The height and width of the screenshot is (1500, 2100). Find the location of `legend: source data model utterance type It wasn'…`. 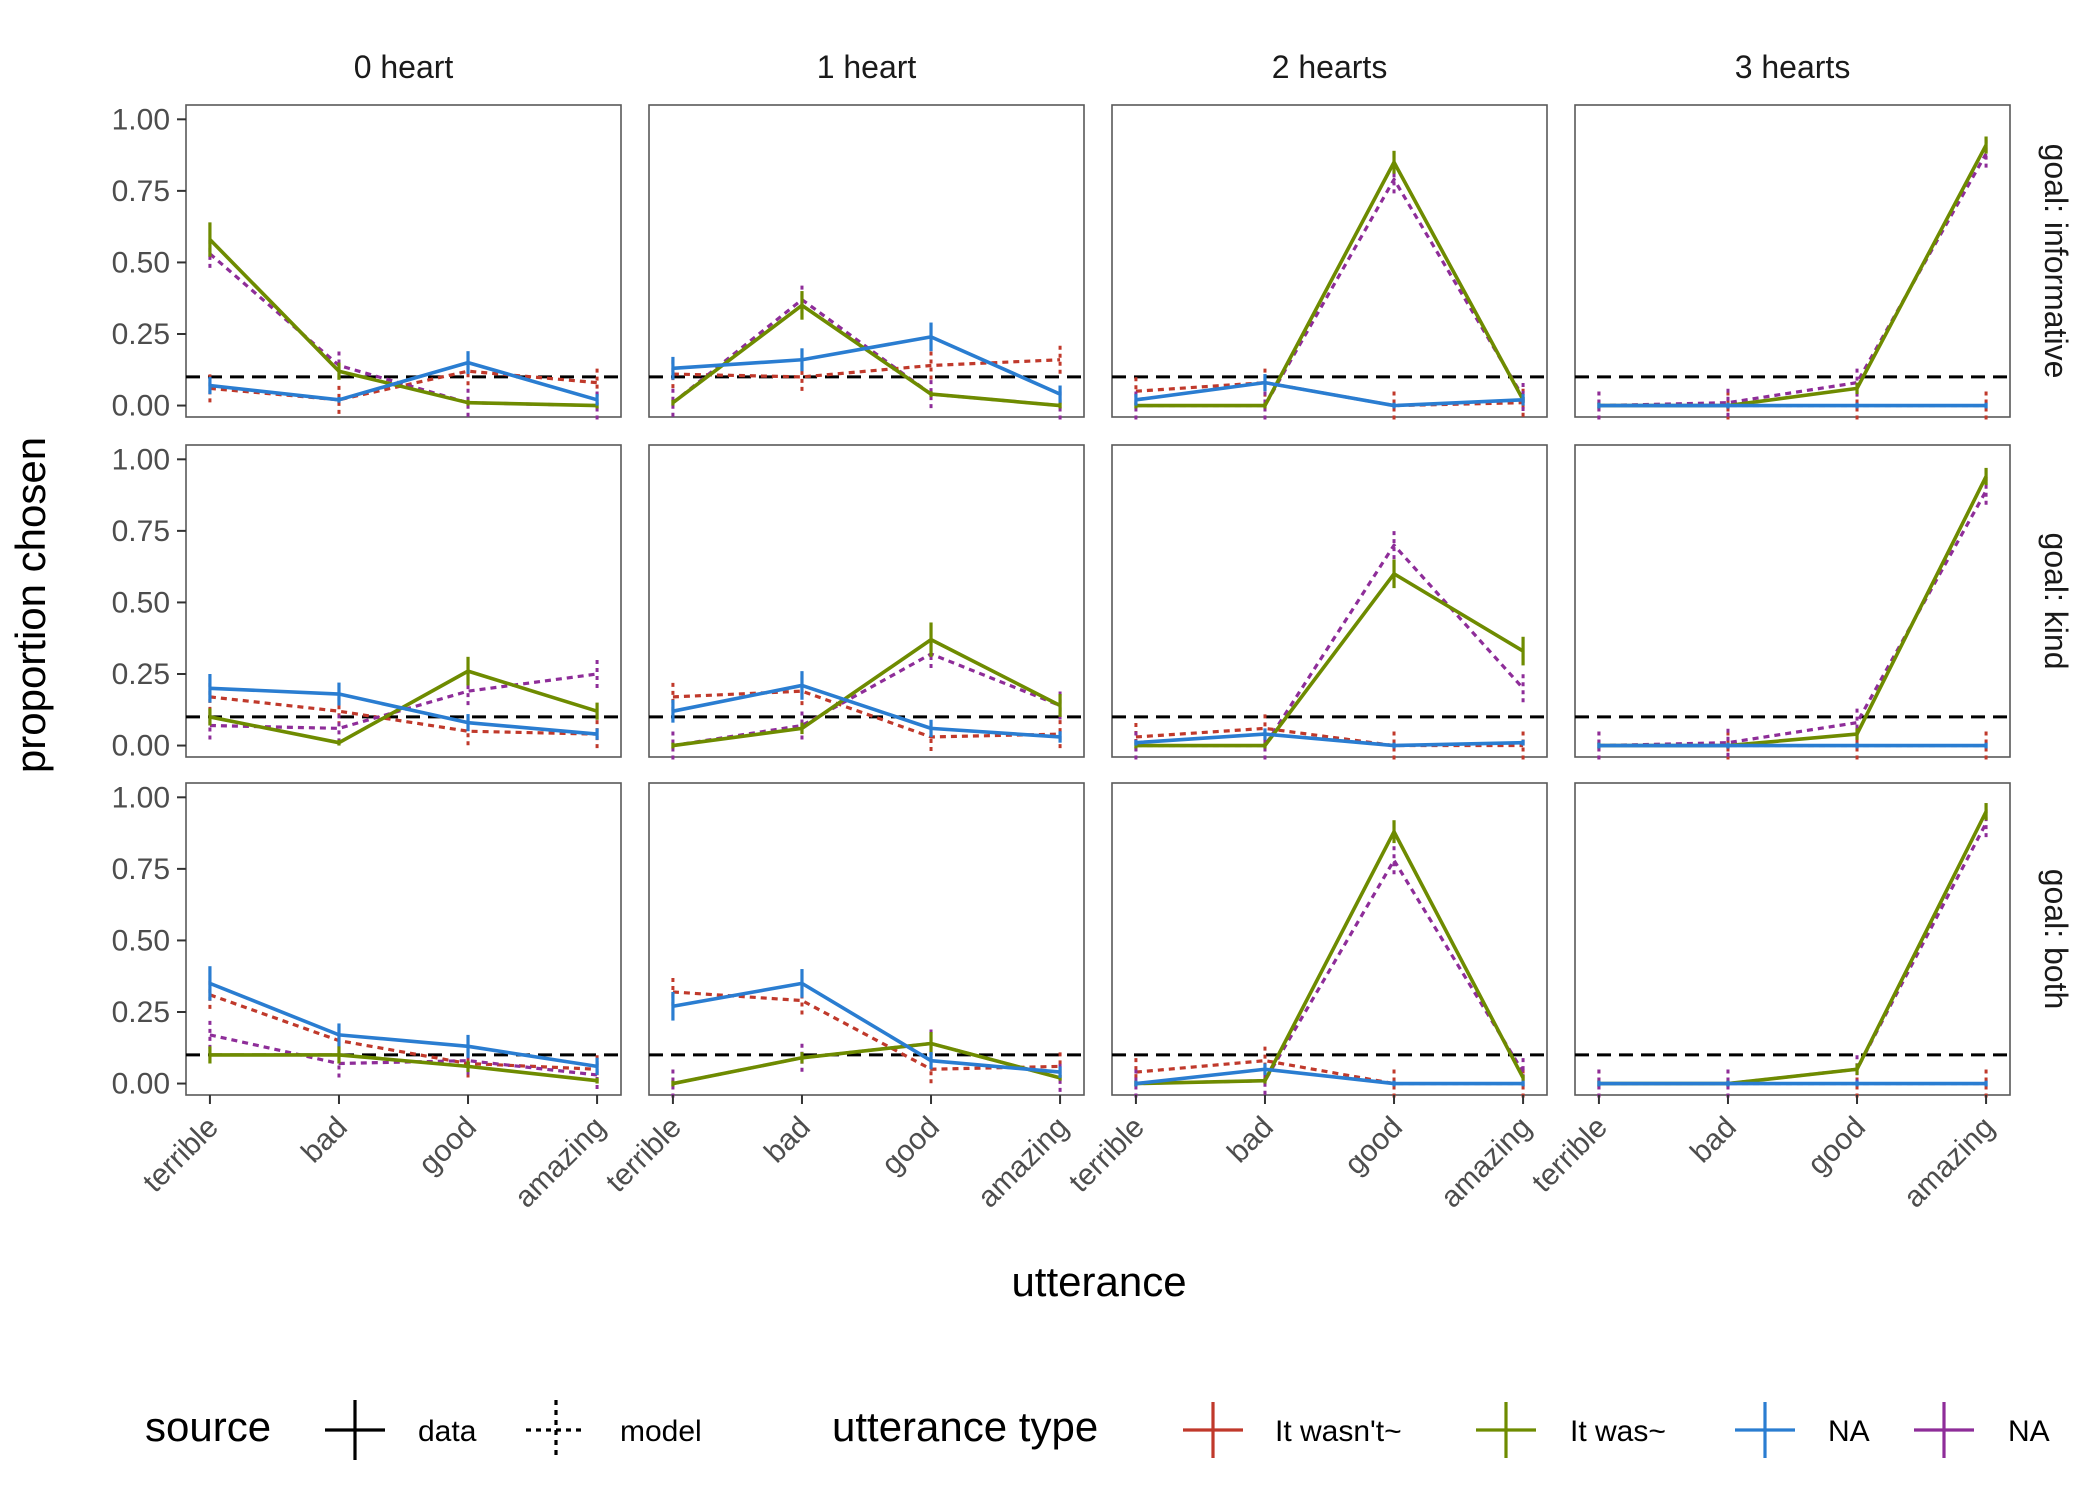

legend: source data model utterance type It wasn'… is located at coordinates (1097, 1430).